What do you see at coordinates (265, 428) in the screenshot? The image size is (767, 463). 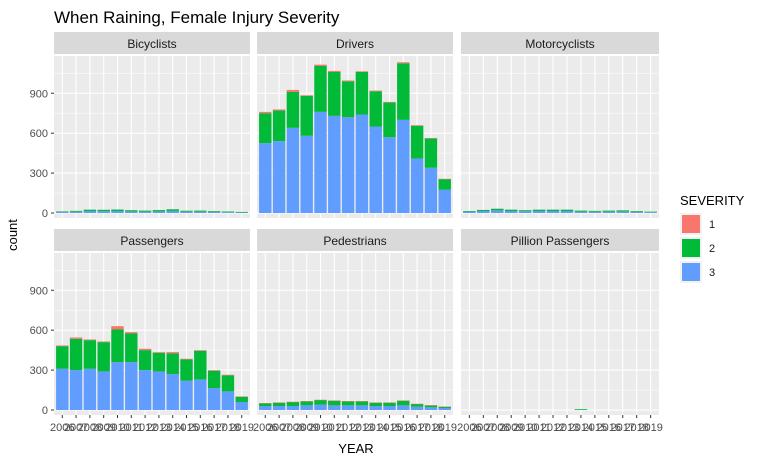 I see `x-tick-label: 2006` at bounding box center [265, 428].